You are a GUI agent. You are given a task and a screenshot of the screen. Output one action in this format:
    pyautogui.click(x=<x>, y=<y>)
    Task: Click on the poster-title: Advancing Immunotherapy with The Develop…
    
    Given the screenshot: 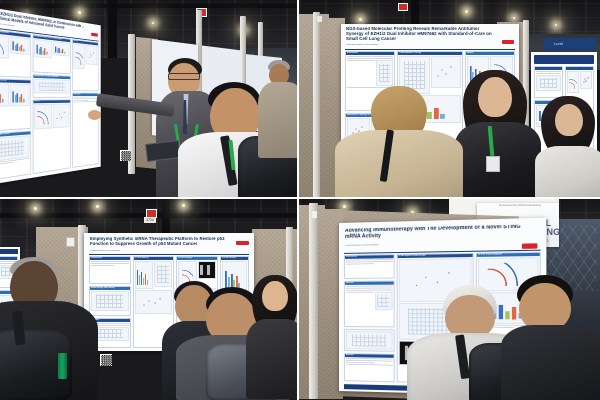 What is the action you would take?
    pyautogui.click(x=432, y=232)
    